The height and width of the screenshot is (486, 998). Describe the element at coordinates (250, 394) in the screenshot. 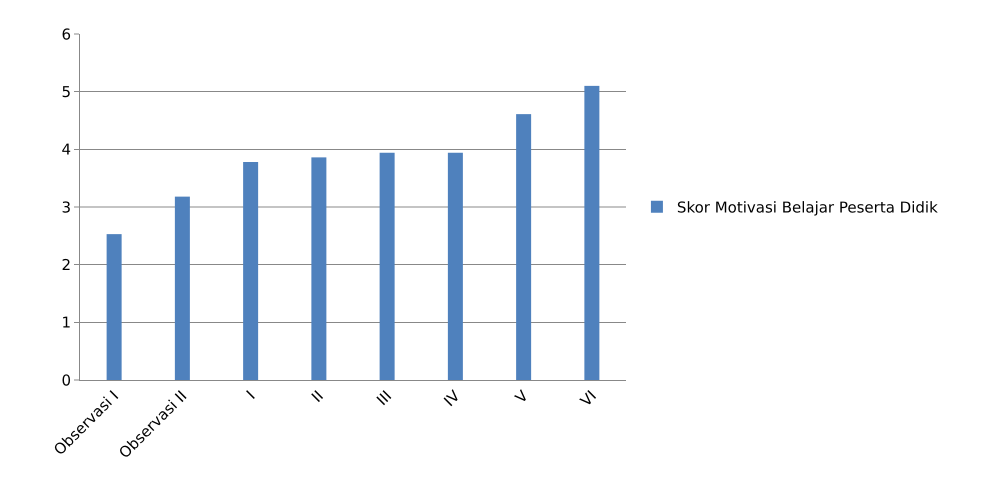

I see `x-tick-label: I` at that location.